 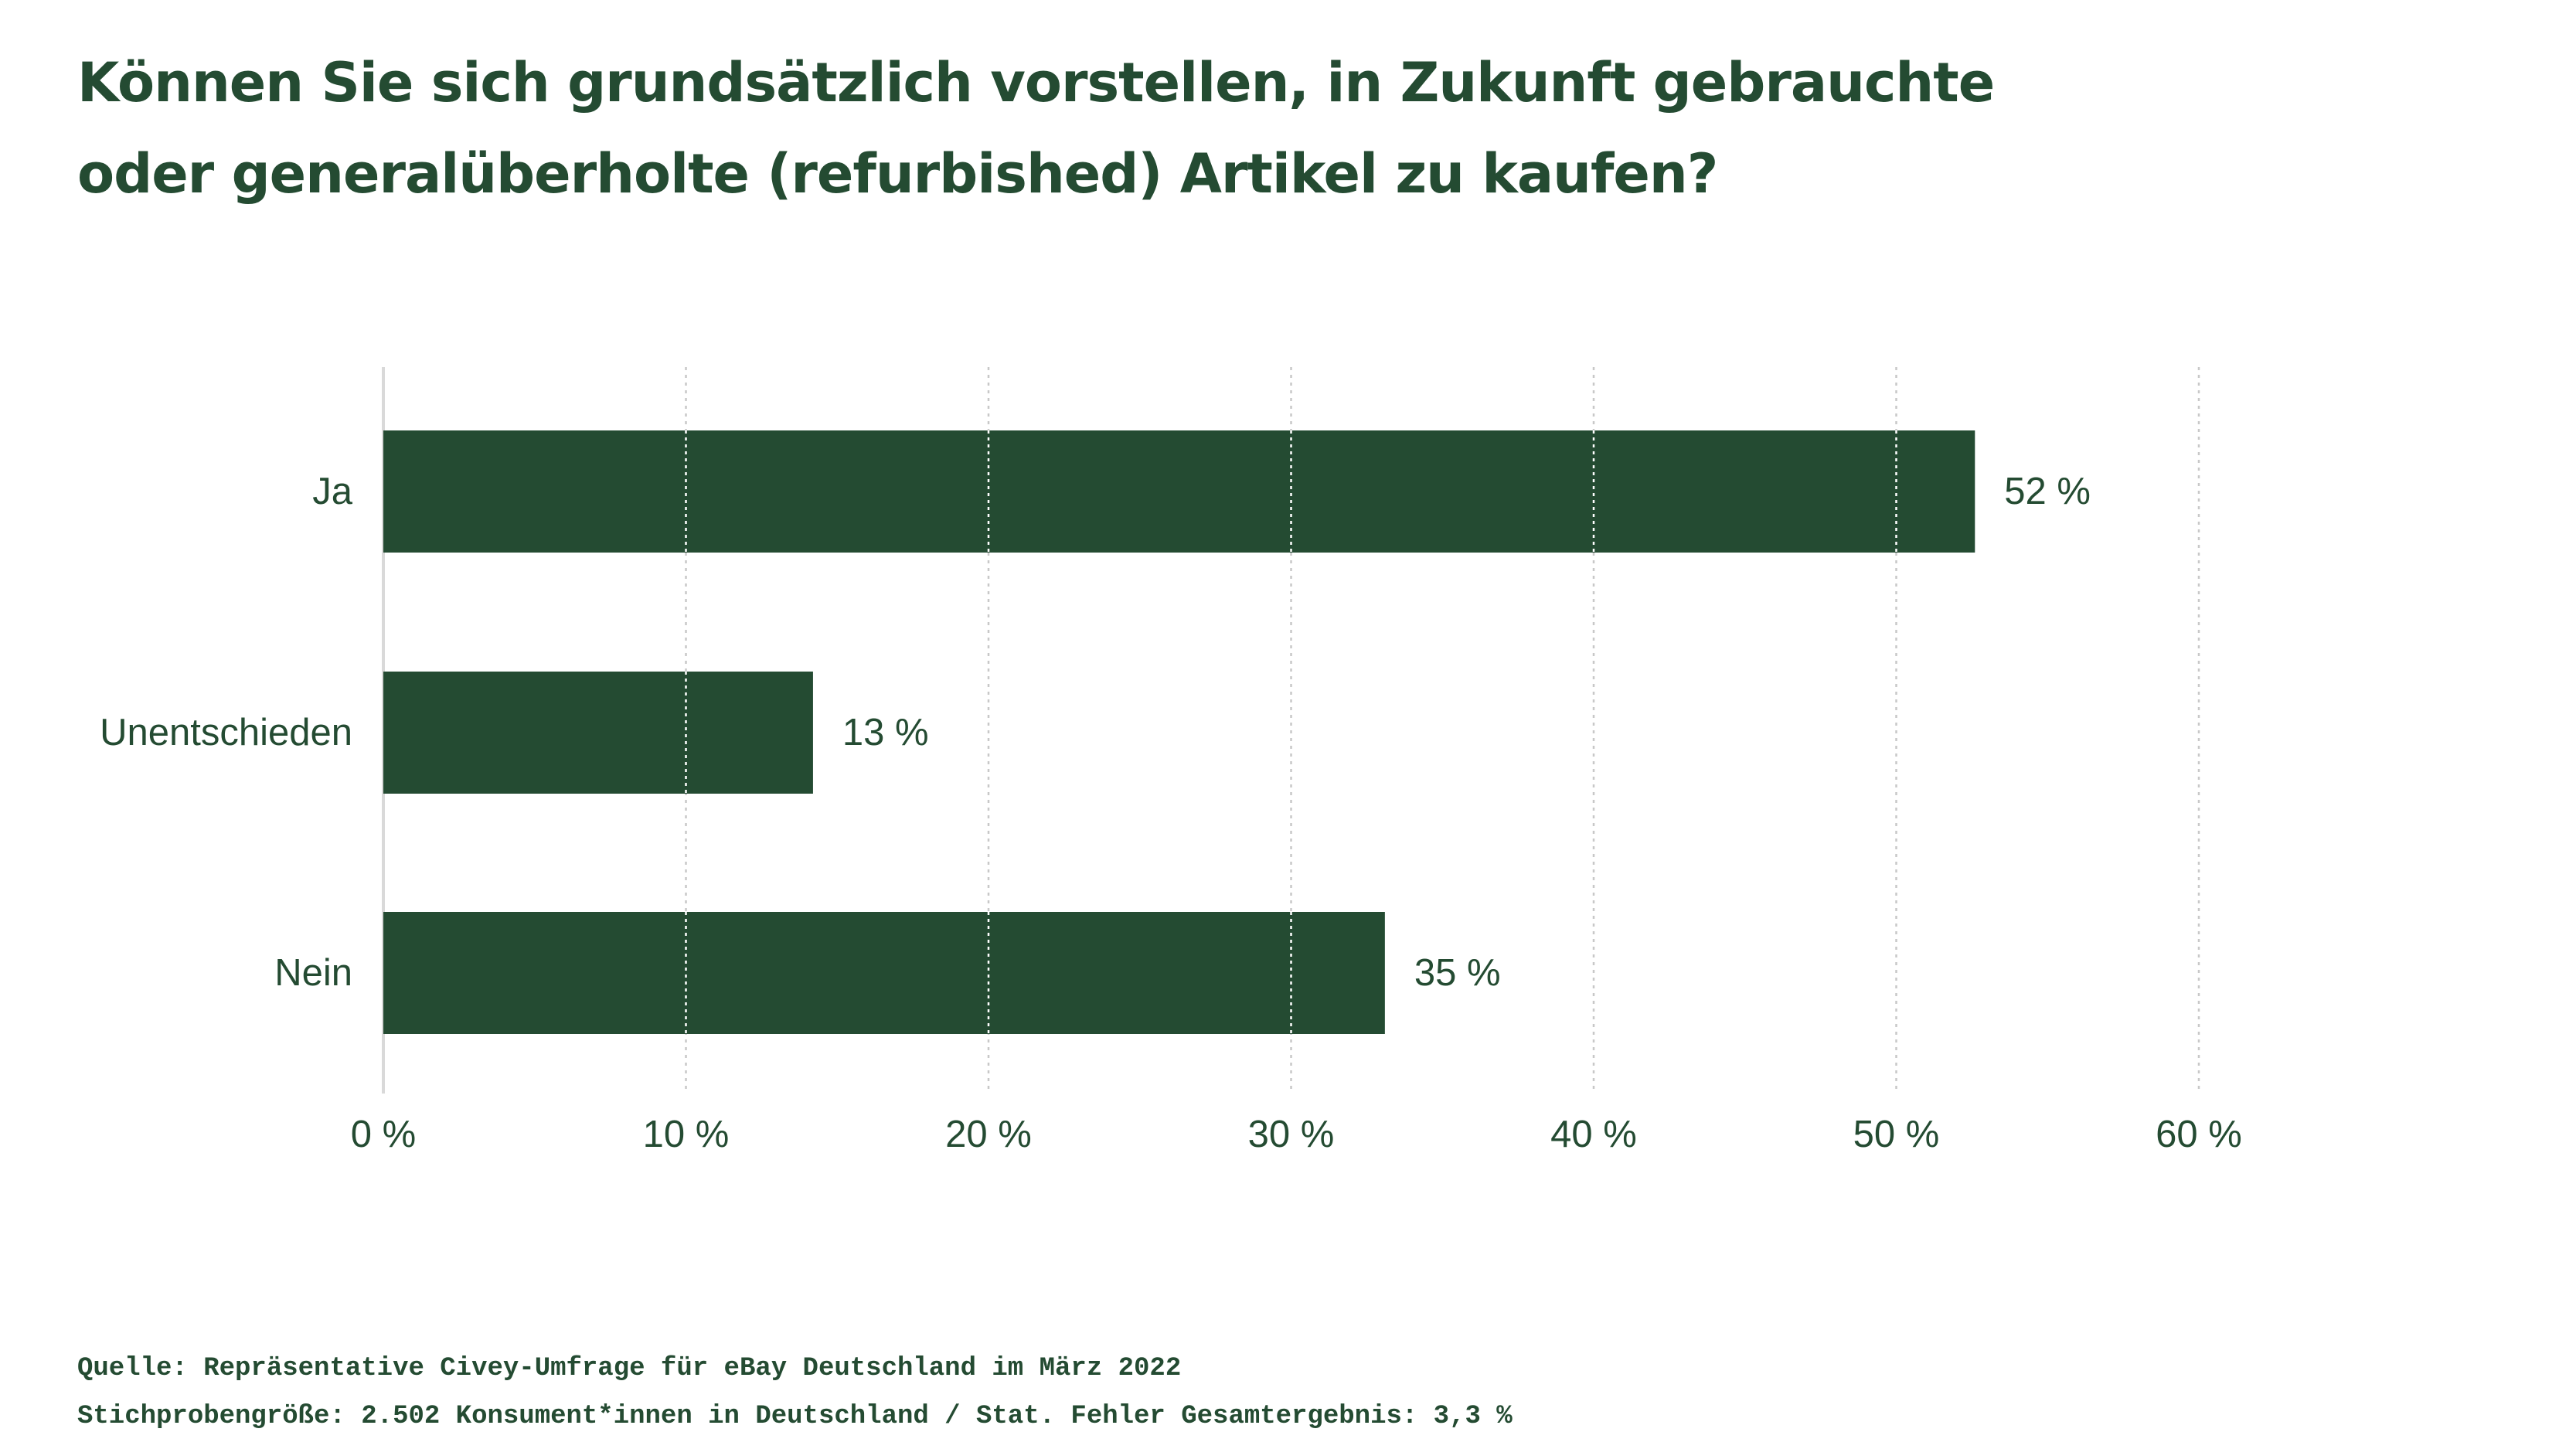 What do you see at coordinates (885, 733) in the screenshot?
I see `value-label-1: 13 %` at bounding box center [885, 733].